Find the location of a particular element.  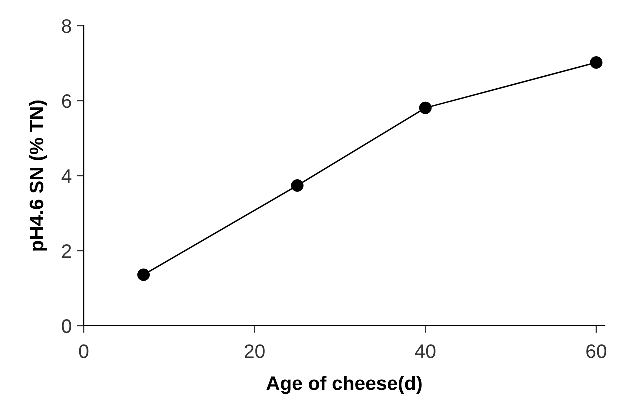

y-tick-label: 0 is located at coordinates (67, 326).